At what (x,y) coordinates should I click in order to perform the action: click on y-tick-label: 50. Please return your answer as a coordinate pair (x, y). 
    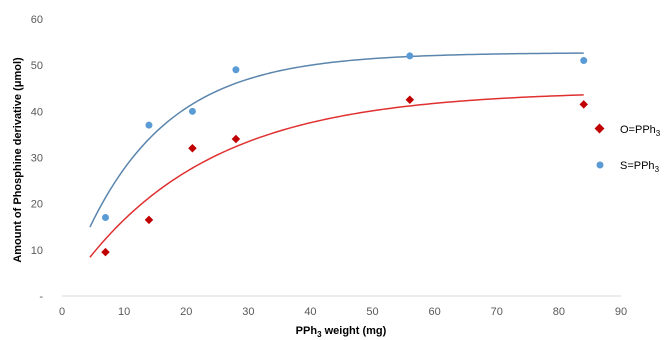
    Looking at the image, I should click on (37, 66).